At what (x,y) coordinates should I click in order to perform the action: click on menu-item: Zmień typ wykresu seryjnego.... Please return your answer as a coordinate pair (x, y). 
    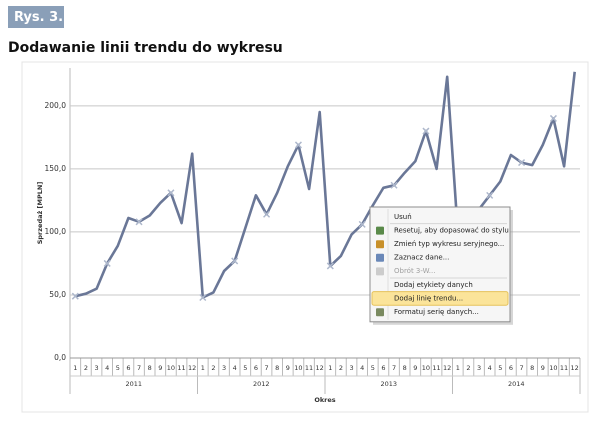
    Looking at the image, I should click on (449, 244).